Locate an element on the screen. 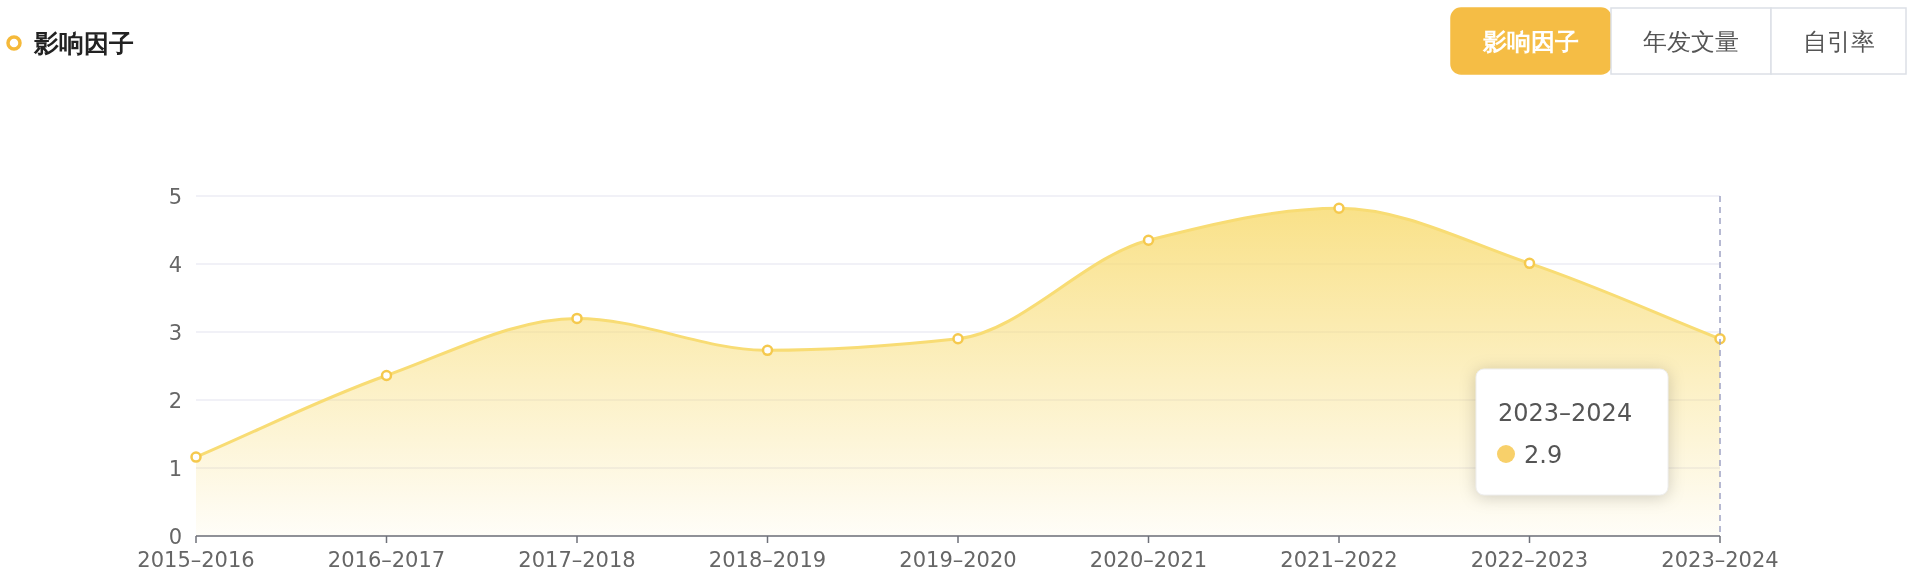 The image size is (1918, 580). text: 年发文量 is located at coordinates (1691, 42).